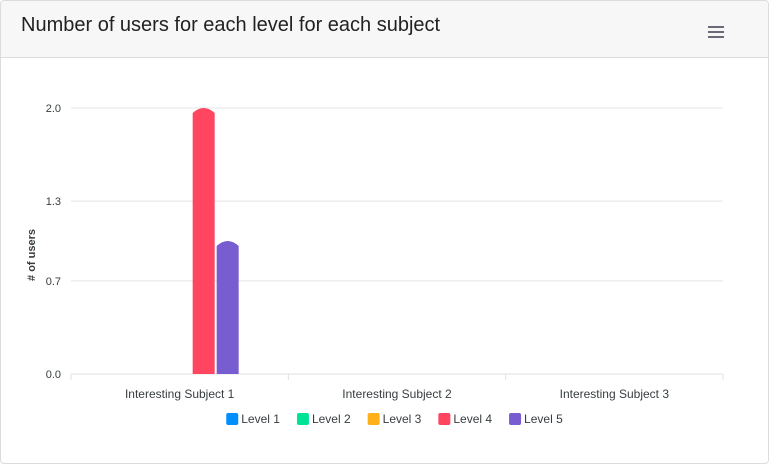 The image size is (769, 464). Describe the element at coordinates (180, 394) in the screenshot. I see `x-tick-label: Interesting Subject 1` at that location.